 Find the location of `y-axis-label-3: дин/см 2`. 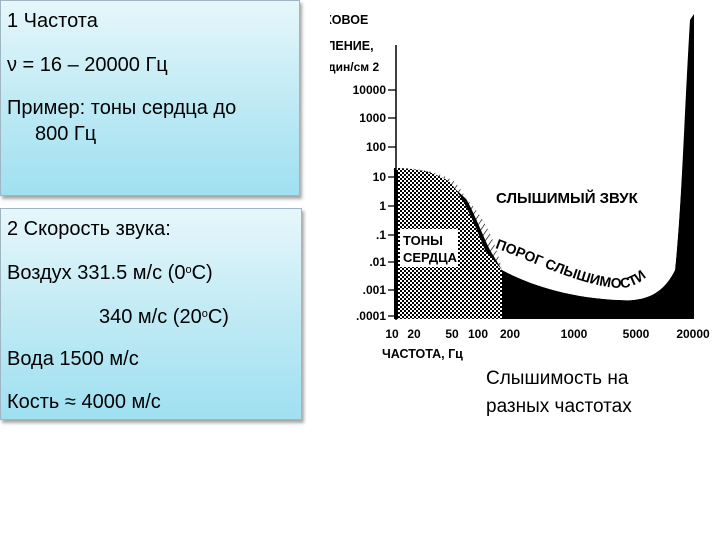

y-axis-label-3: дин/см 2 is located at coordinates (354, 67).